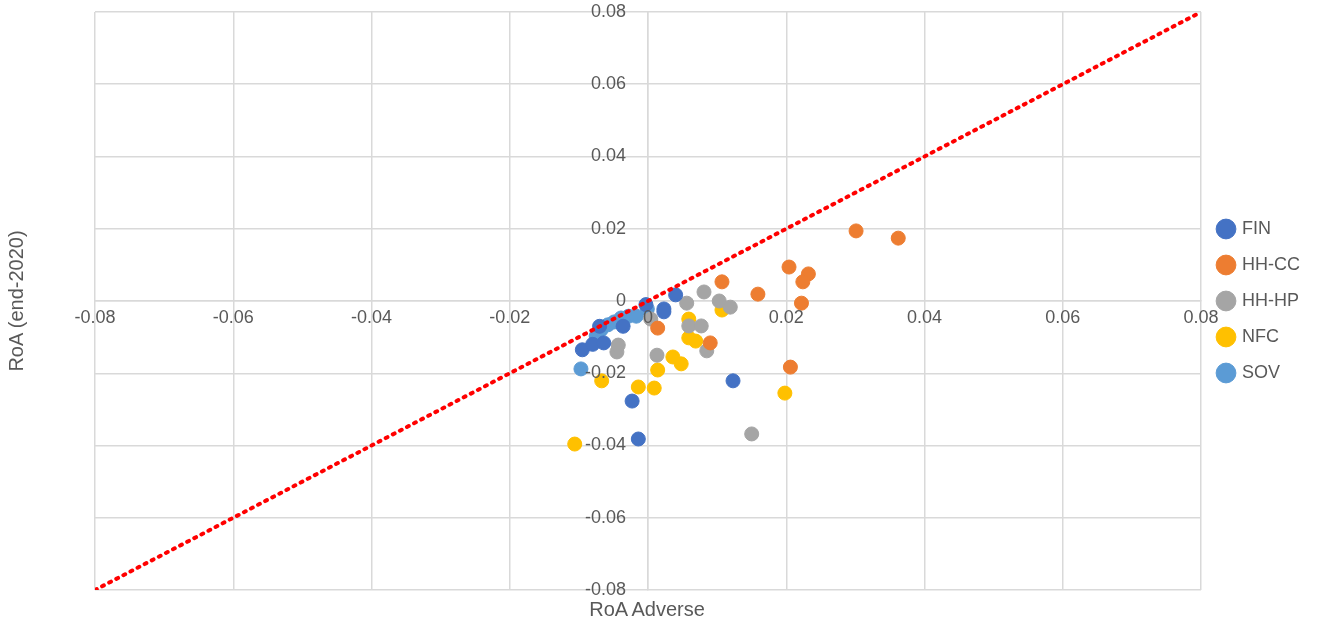 The image size is (1338, 622). What do you see at coordinates (1201, 316) in the screenshot?
I see `x-tick-label: 0.08` at bounding box center [1201, 316].